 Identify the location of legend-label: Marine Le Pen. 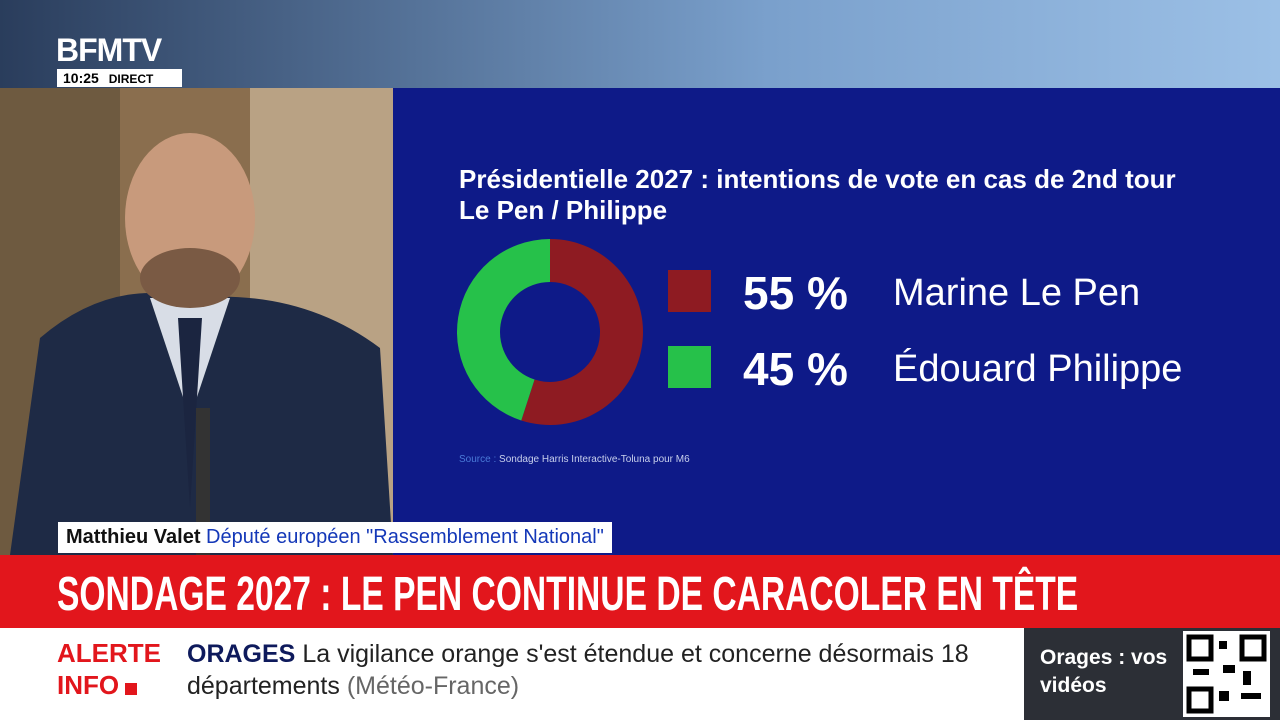
(1017, 293).